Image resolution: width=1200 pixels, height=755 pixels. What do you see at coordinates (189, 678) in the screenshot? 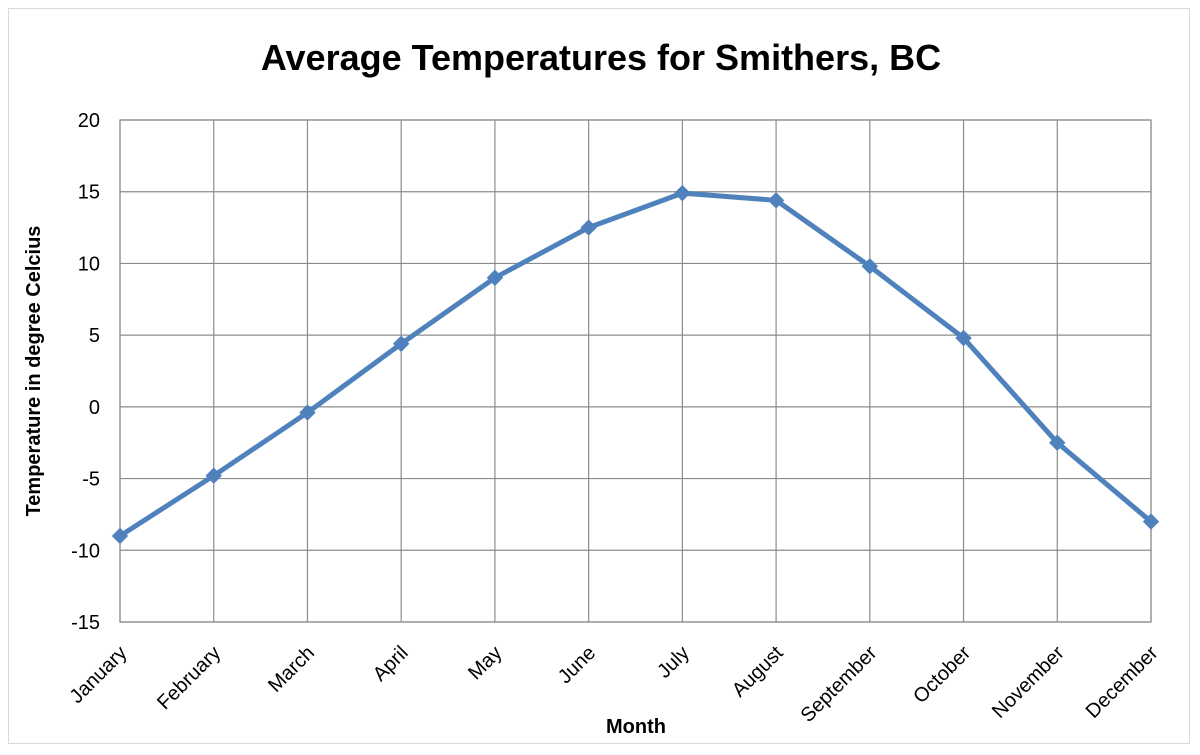
I see `x-tick-label: February` at bounding box center [189, 678].